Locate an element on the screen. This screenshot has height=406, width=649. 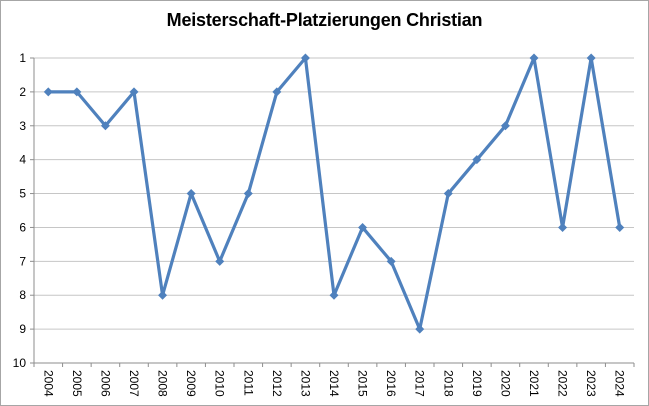
x-tick-label: 2017 is located at coordinates (420, 383).